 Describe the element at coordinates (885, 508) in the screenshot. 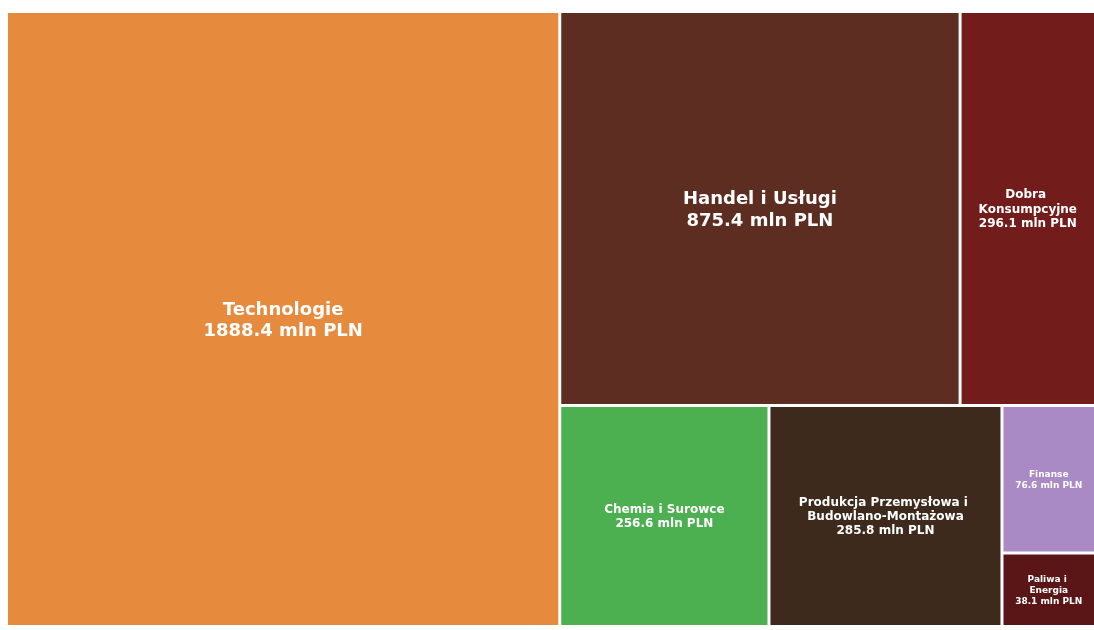

I see `category-label: Produkcja Przemysłowa i Budowlano-Montażowa` at that location.